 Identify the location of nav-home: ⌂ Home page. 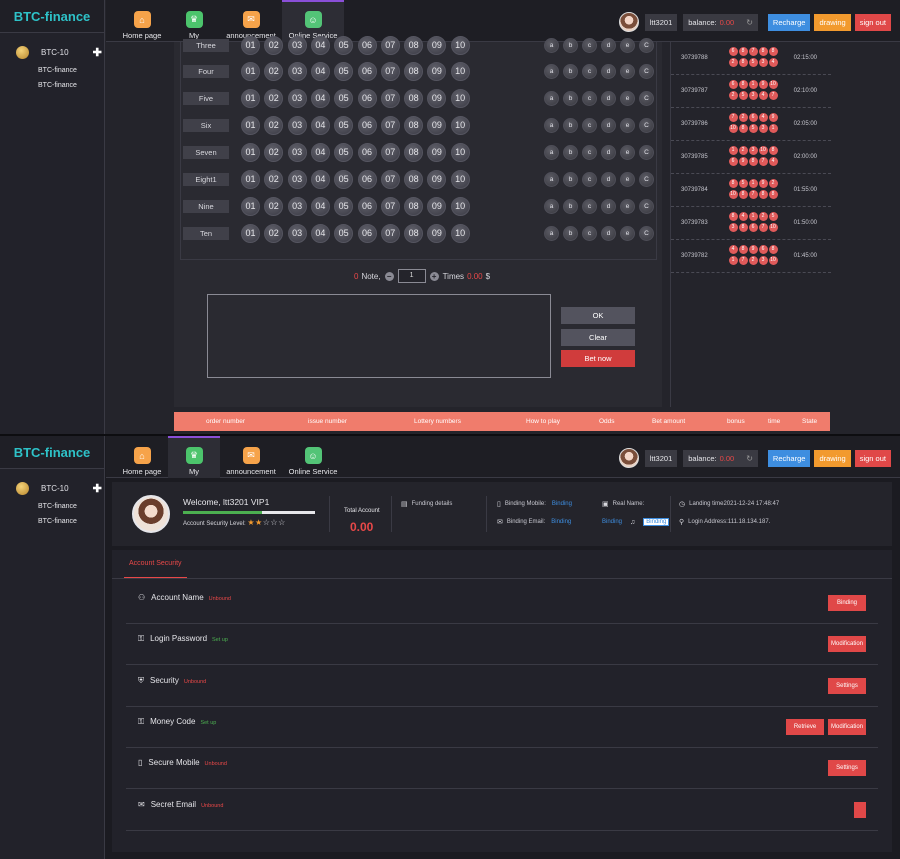
(142, 21).